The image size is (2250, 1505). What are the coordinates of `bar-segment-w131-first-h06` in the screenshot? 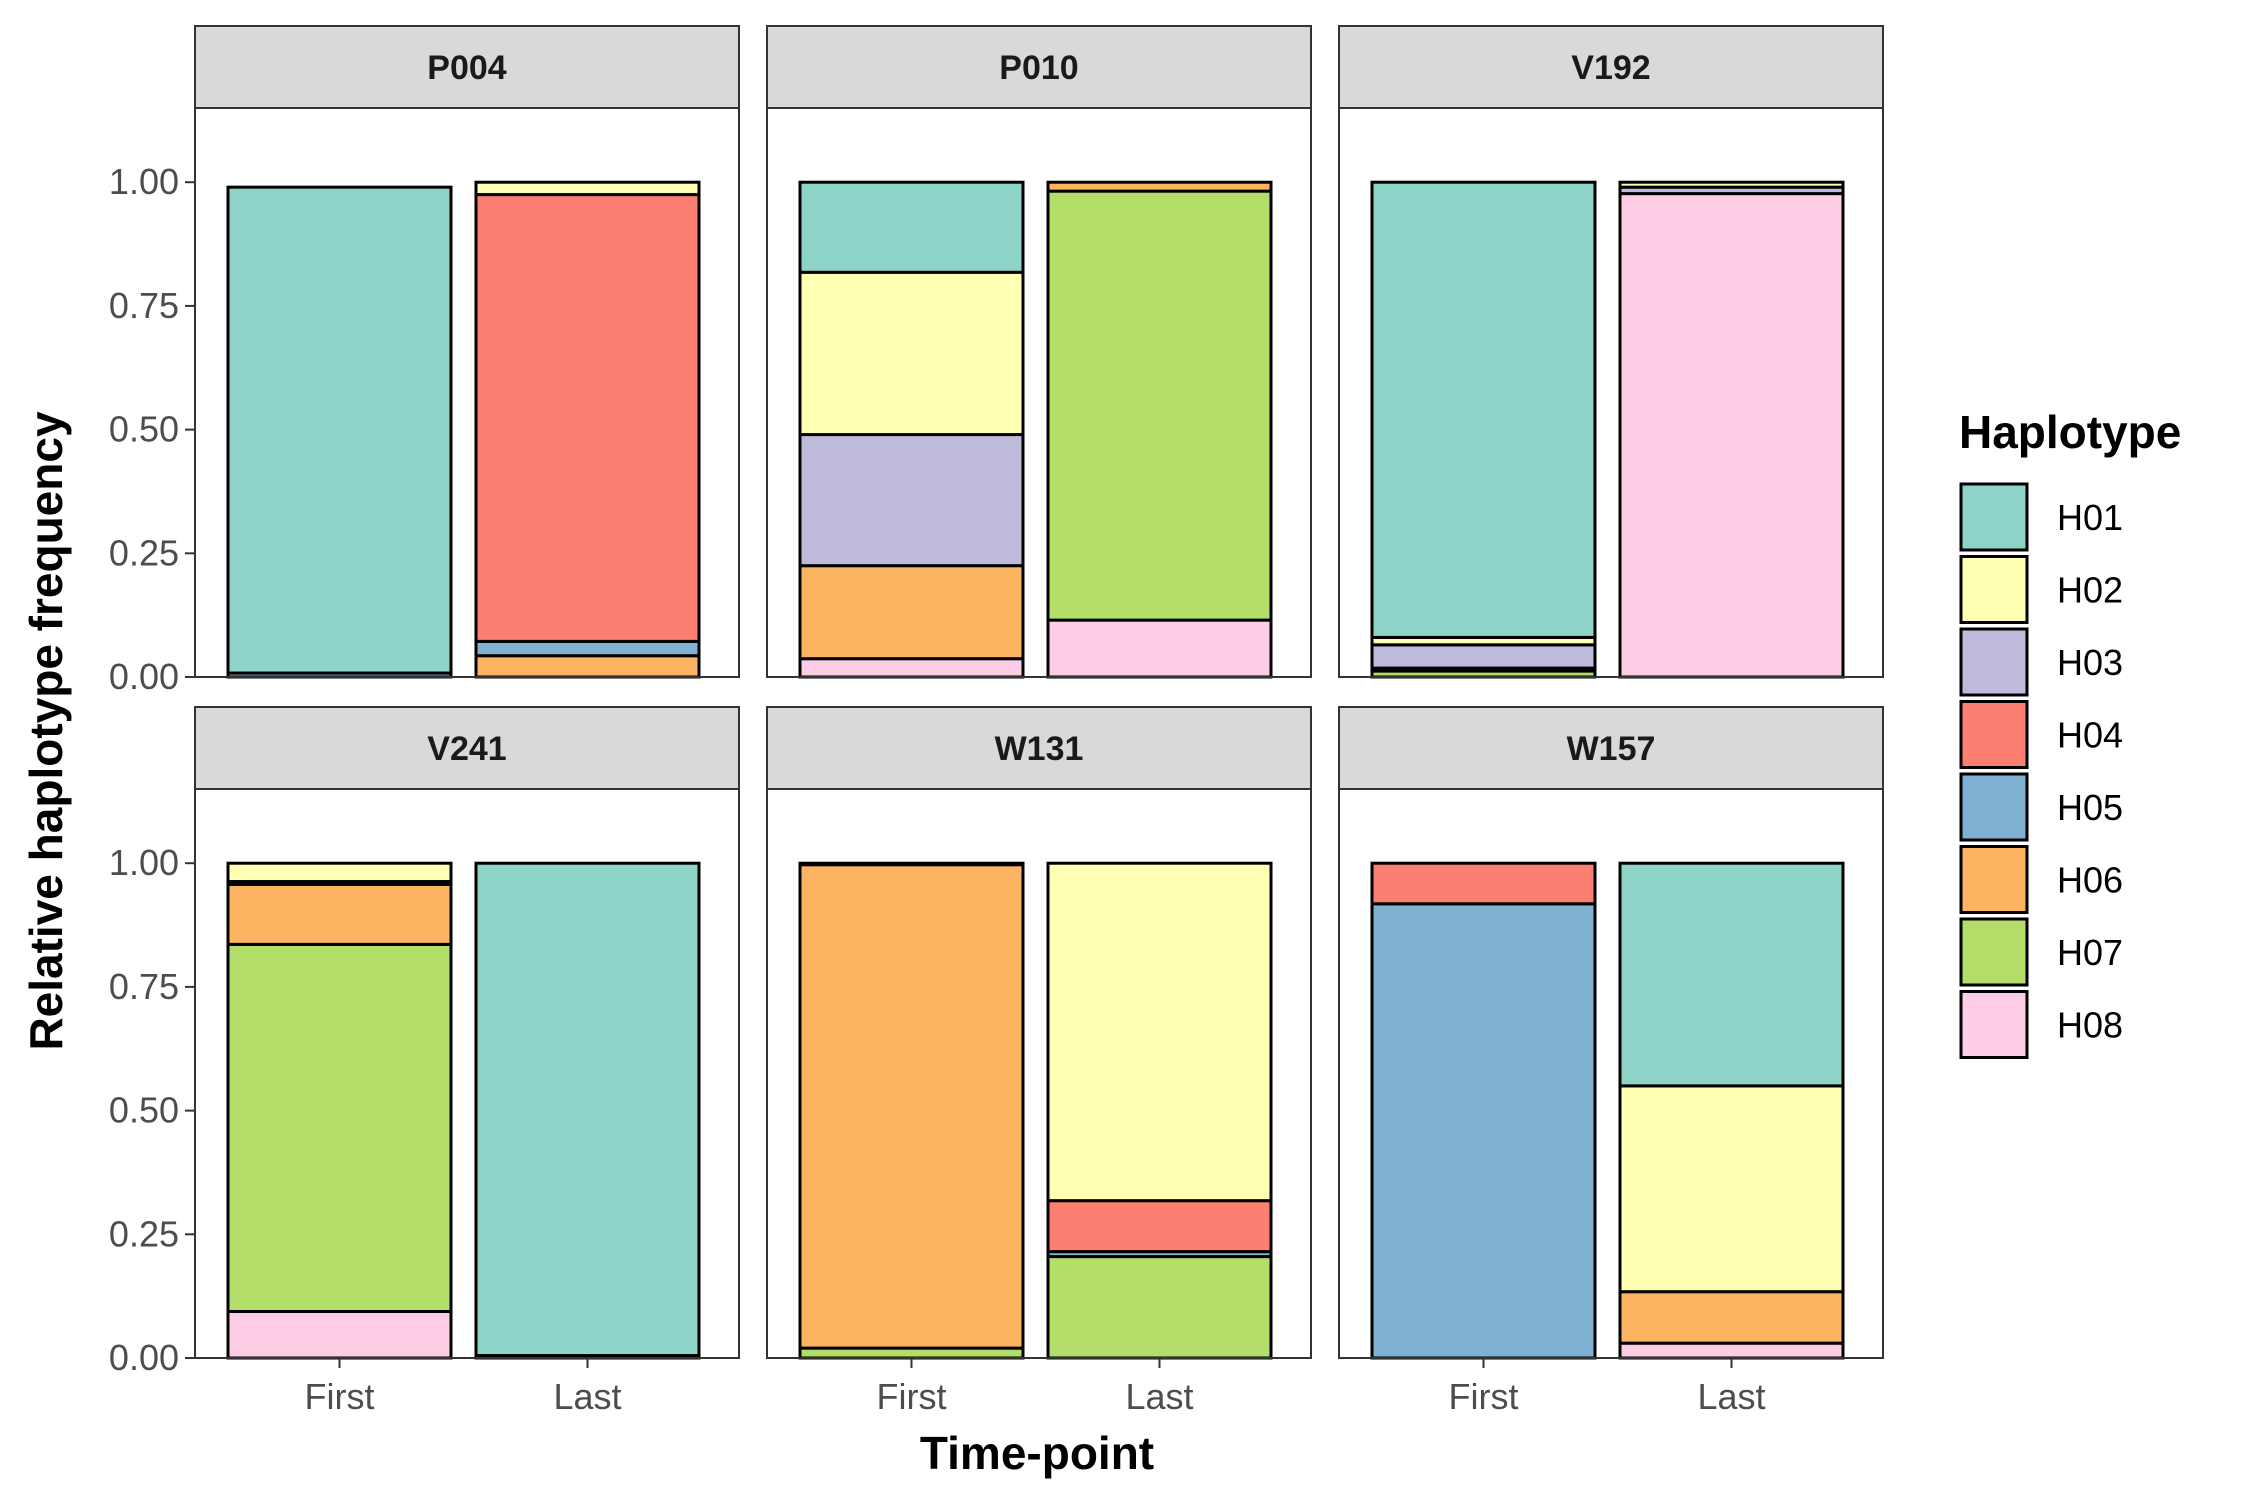 It's located at (911, 1106).